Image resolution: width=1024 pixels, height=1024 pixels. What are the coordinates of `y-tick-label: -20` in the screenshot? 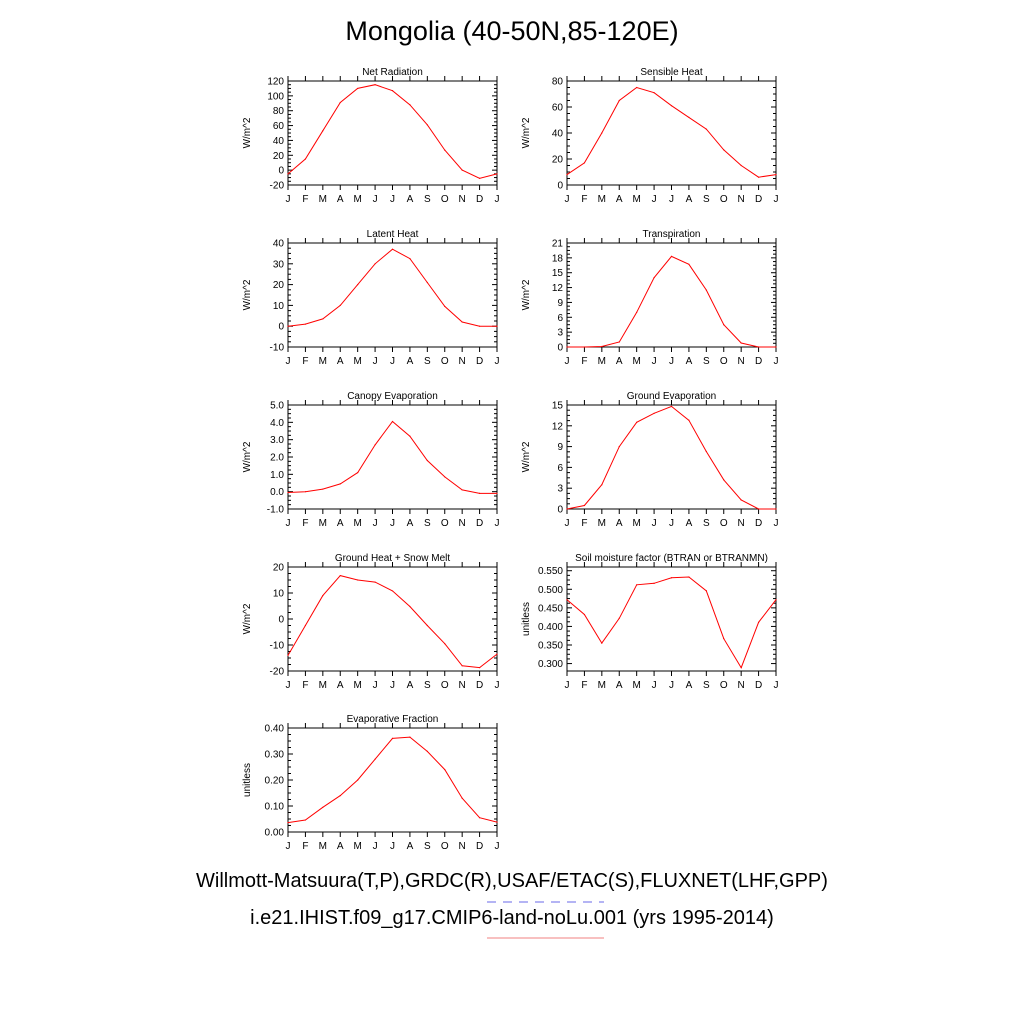 It's located at (277, 186).